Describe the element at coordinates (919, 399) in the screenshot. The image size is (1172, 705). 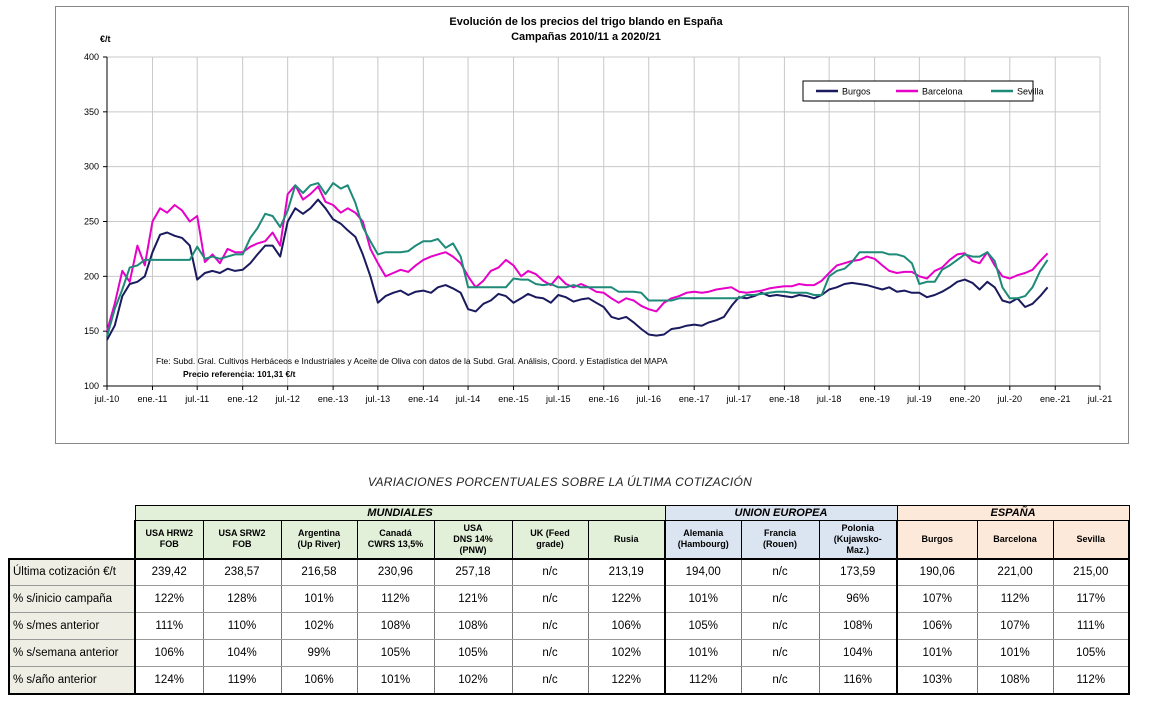
I see `x-tick-label: jul.-19` at that location.